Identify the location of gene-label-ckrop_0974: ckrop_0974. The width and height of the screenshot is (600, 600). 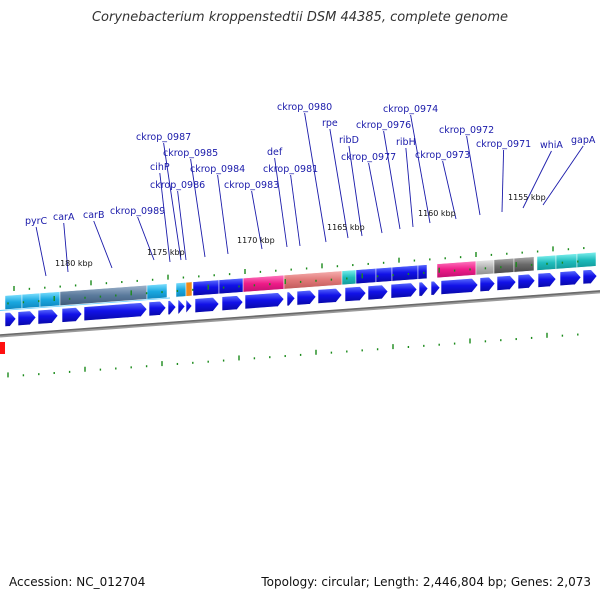
(410, 109).